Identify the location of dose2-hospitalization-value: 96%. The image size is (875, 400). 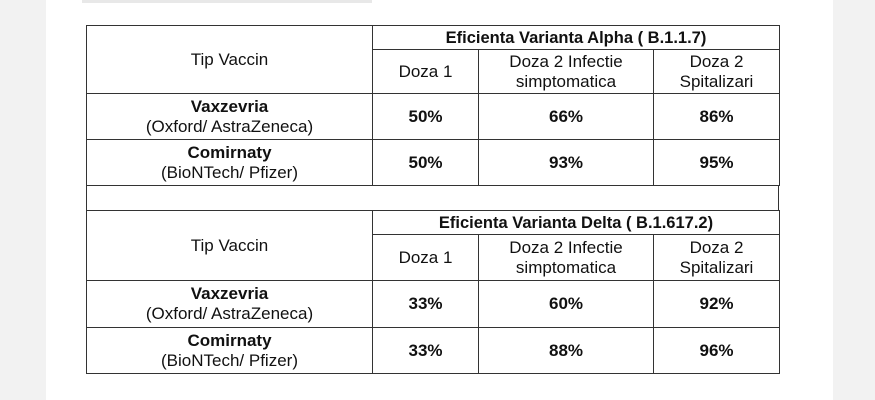
(716, 350).